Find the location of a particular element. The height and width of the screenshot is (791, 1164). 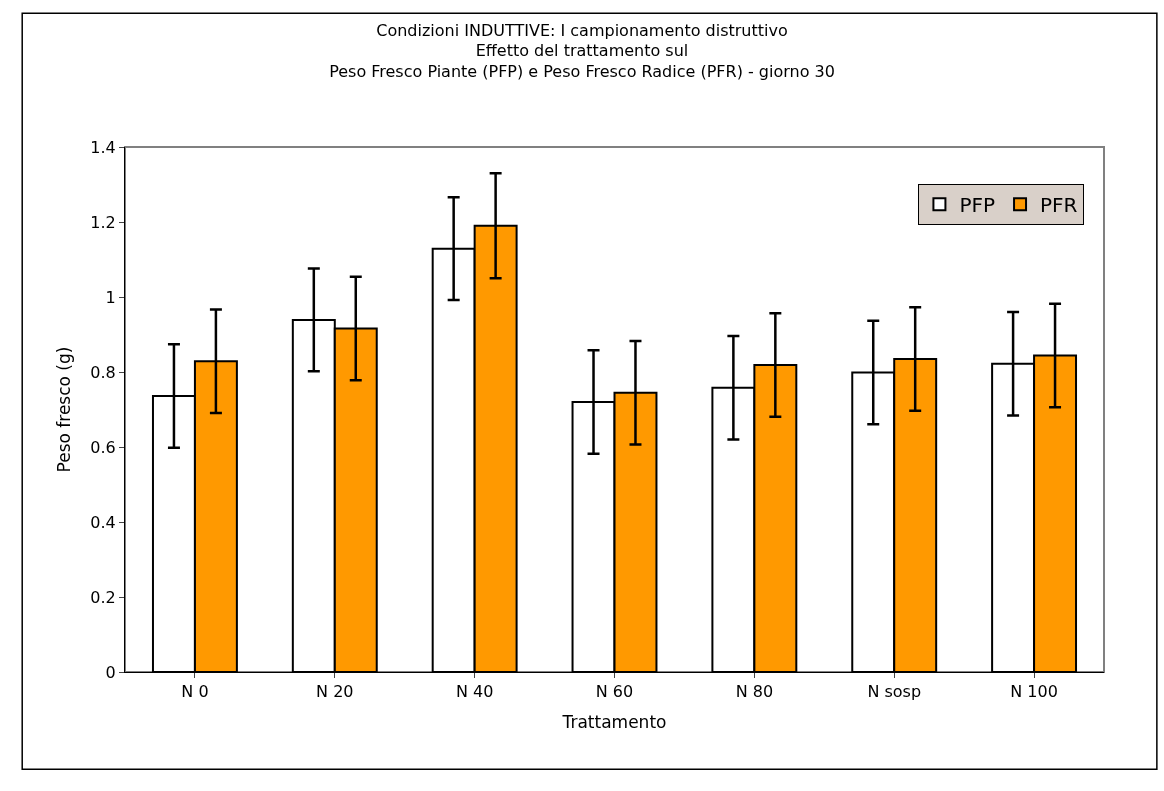

x-tick-label: N 80 is located at coordinates (754, 692).